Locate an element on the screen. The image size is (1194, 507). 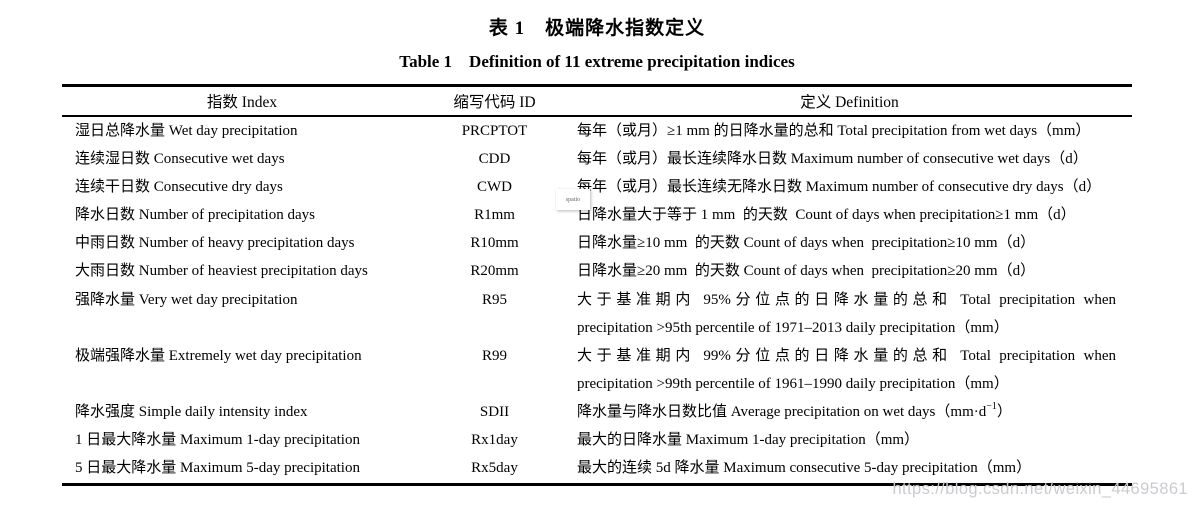
id-cell: R95 is located at coordinates (494, 299).